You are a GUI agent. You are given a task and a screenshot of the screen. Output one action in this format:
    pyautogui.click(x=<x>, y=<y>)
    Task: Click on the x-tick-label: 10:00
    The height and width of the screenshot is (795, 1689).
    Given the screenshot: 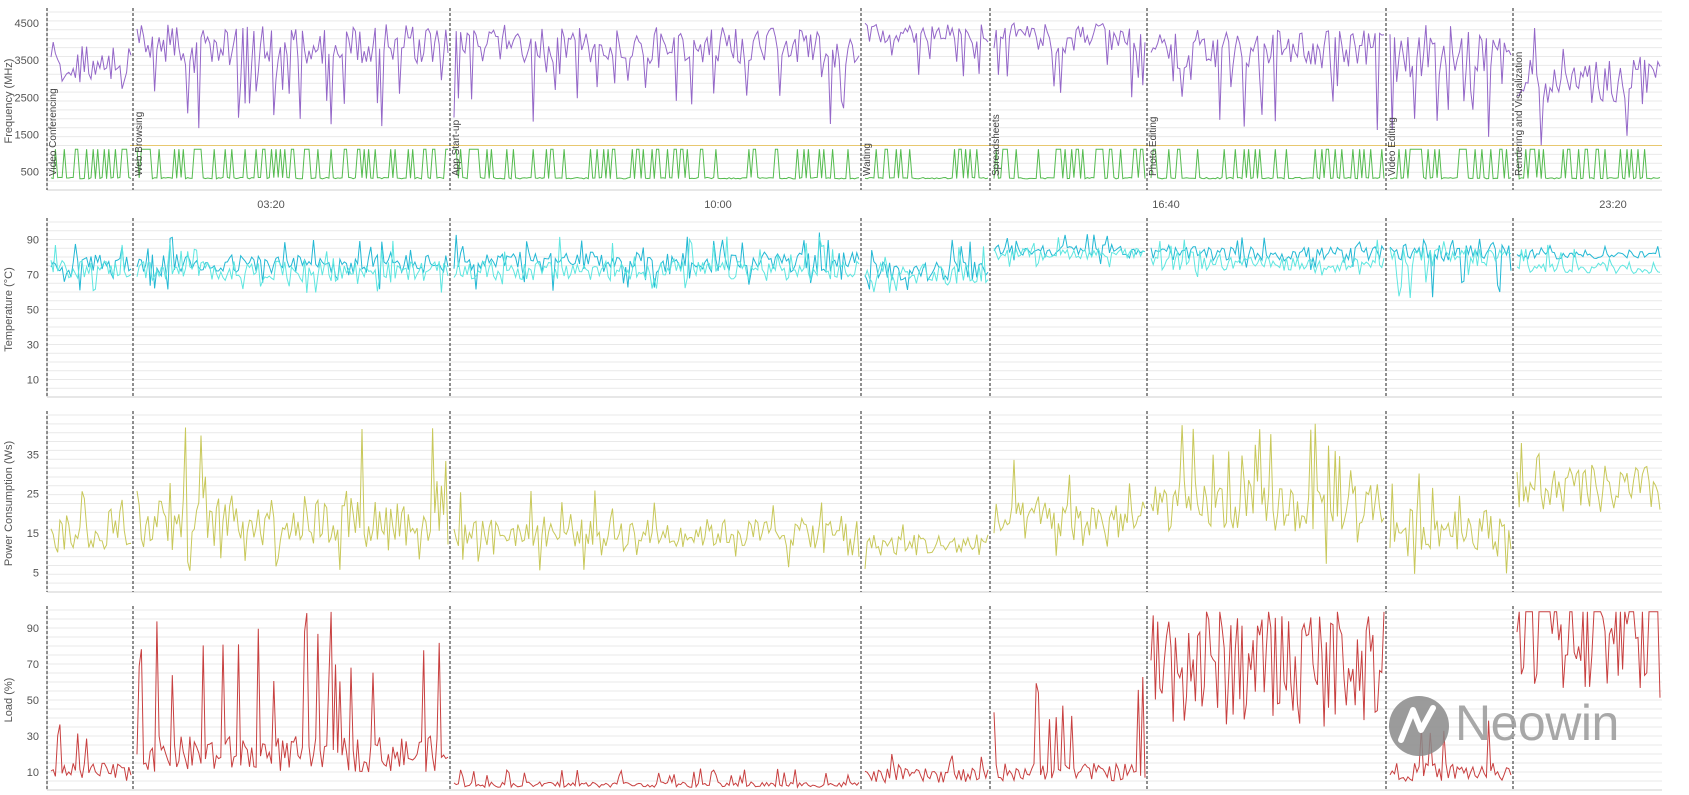 What is the action you would take?
    pyautogui.click(x=718, y=205)
    